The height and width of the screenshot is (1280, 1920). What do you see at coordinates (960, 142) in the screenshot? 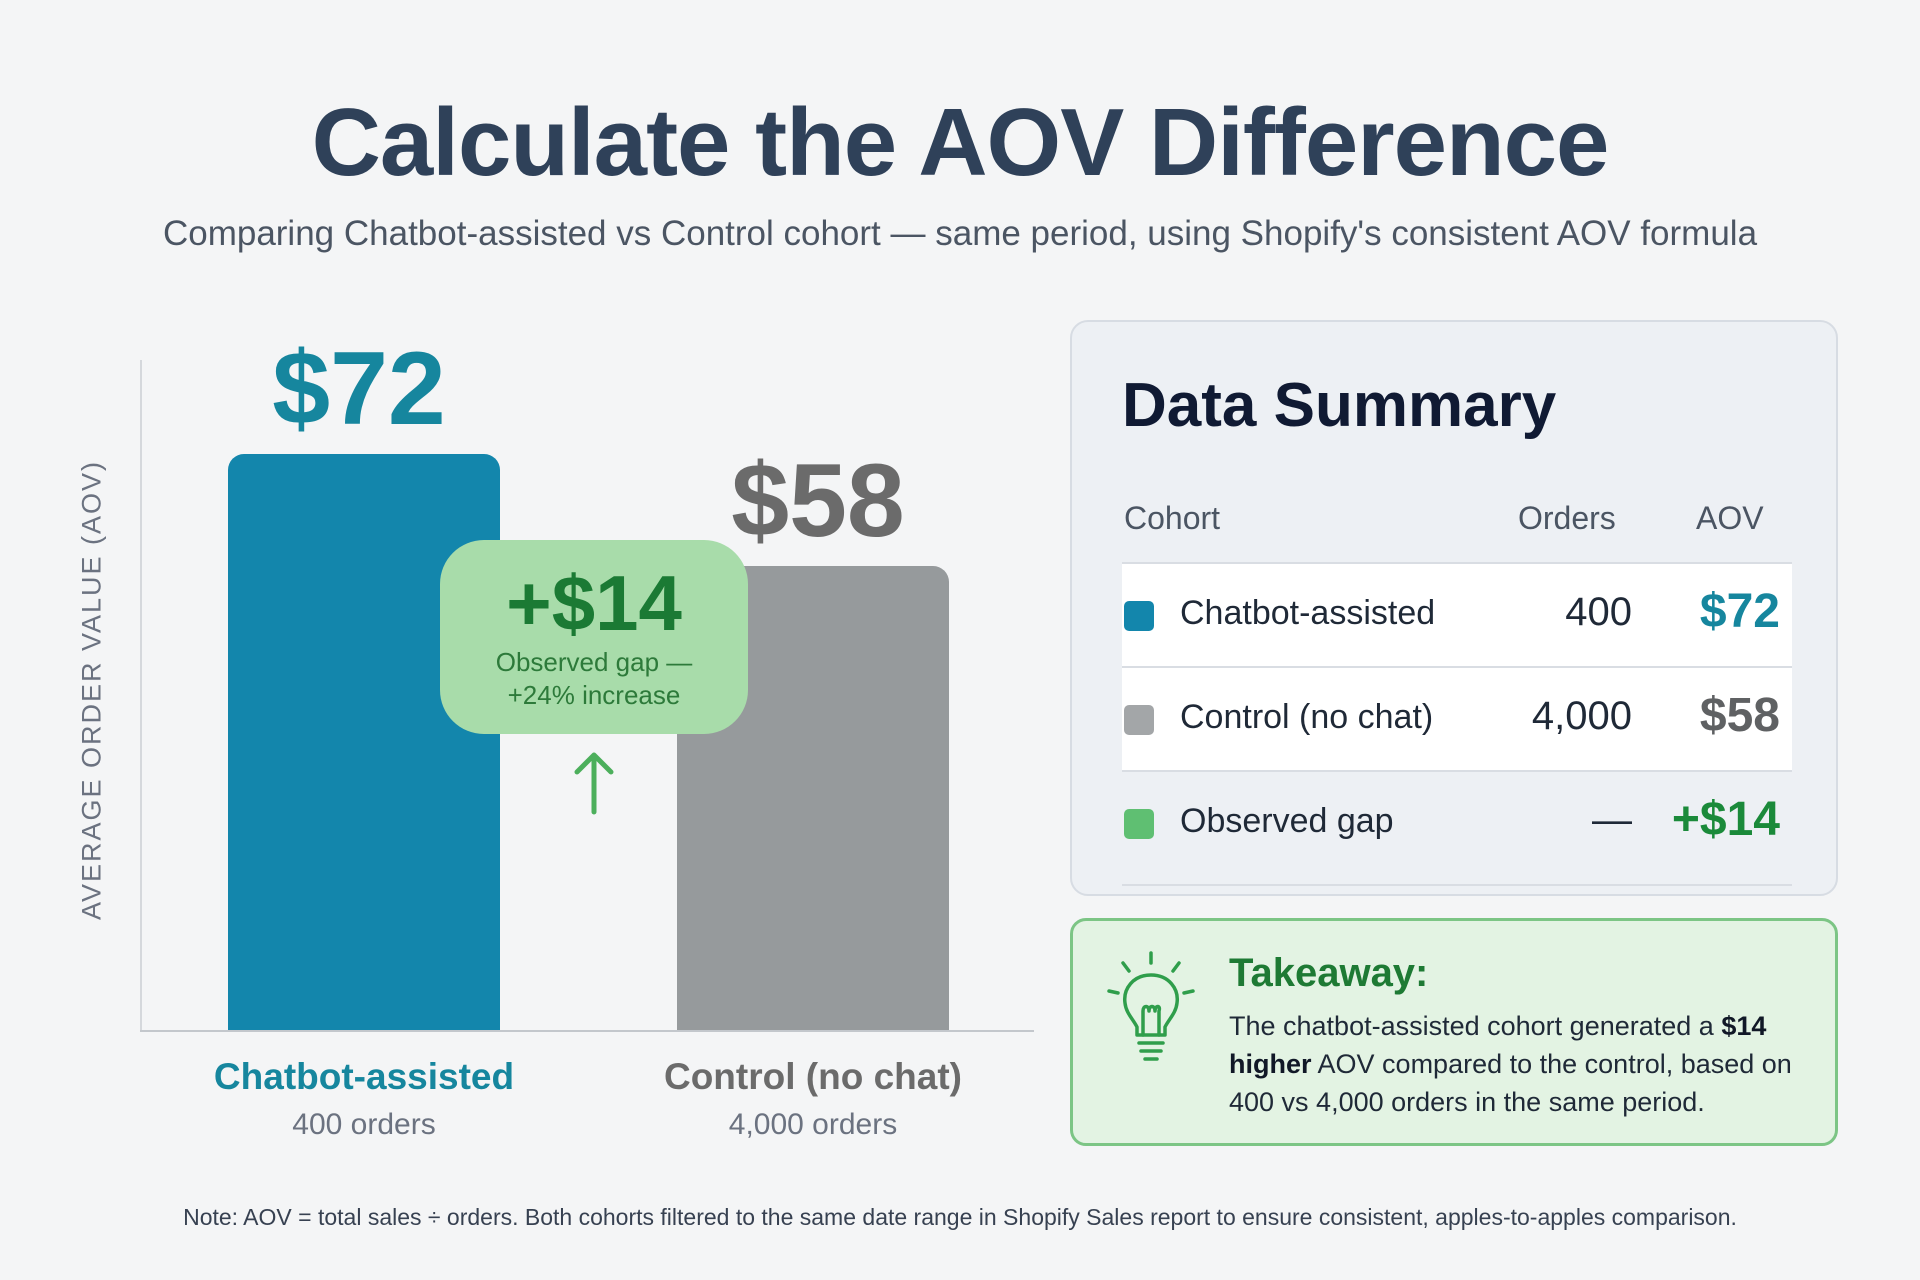
I see `page-title: Calculate the AOV Difference` at bounding box center [960, 142].